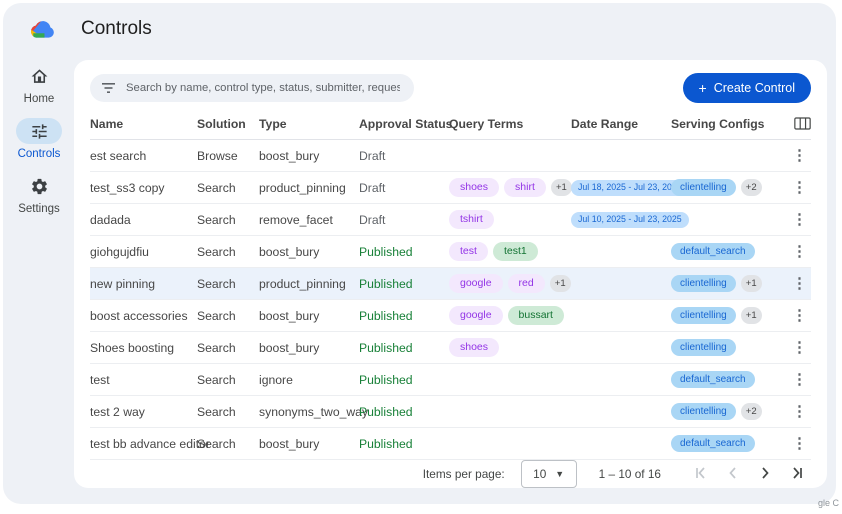 Image resolution: width=842 pixels, height=514 pixels. Describe the element at coordinates (548, 474) in the screenshot. I see `page-size-select: 10 ▼` at that location.